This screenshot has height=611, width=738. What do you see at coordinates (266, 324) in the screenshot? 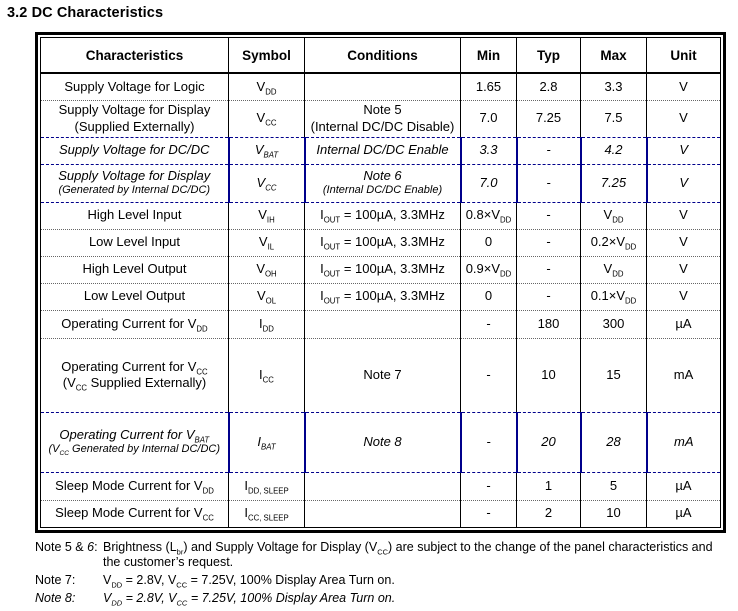
I see `symbol-cell: IDD` at bounding box center [266, 324].